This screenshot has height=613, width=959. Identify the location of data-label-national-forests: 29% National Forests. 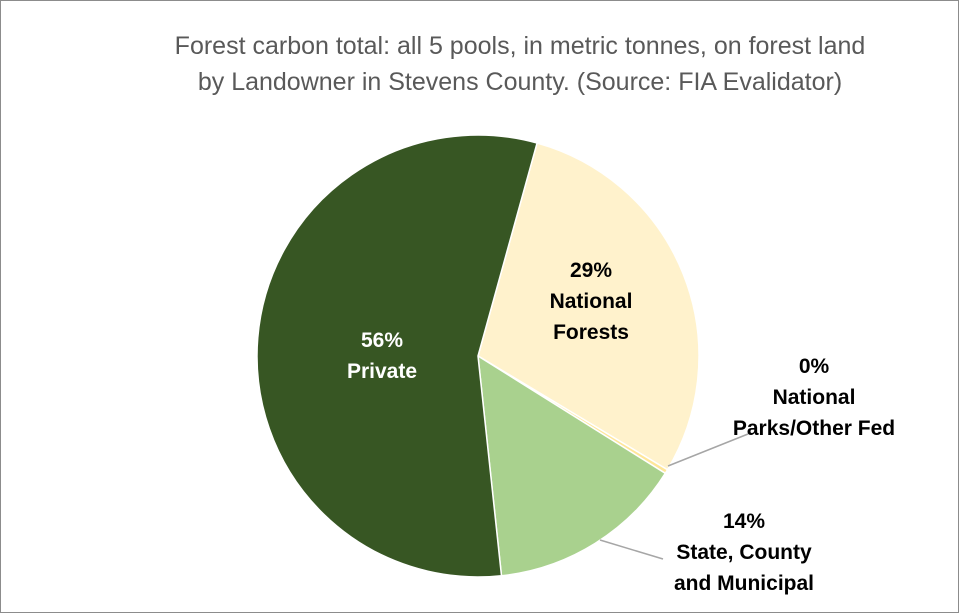
(591, 301).